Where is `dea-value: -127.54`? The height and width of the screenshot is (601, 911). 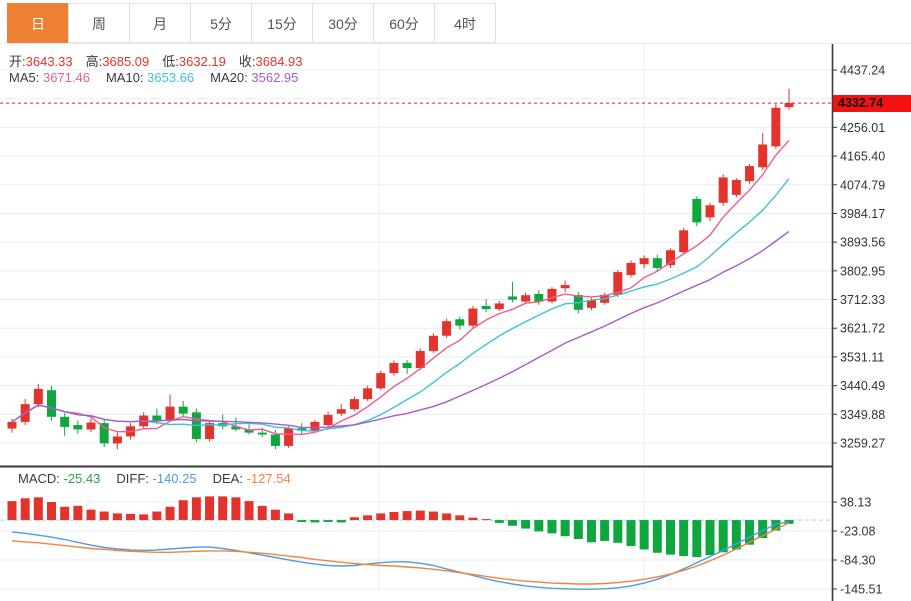 dea-value: -127.54 is located at coordinates (268, 478).